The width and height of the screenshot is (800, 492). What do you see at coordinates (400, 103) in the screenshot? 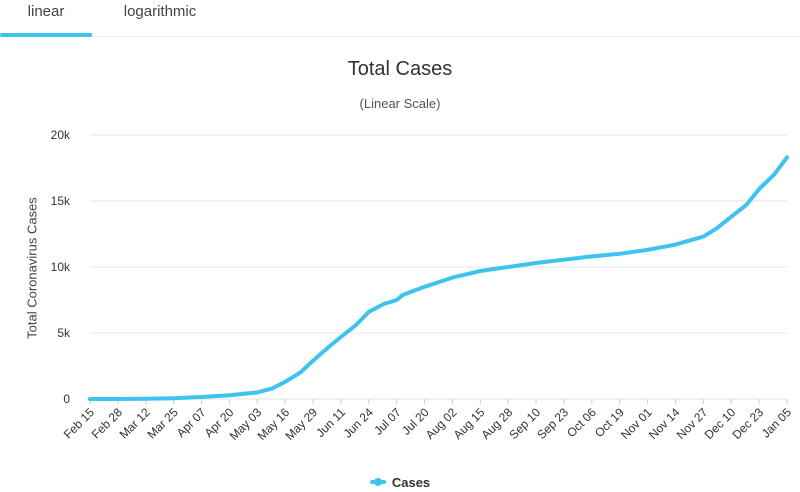
I see `chart-subtitle: (Linear Scale)` at bounding box center [400, 103].